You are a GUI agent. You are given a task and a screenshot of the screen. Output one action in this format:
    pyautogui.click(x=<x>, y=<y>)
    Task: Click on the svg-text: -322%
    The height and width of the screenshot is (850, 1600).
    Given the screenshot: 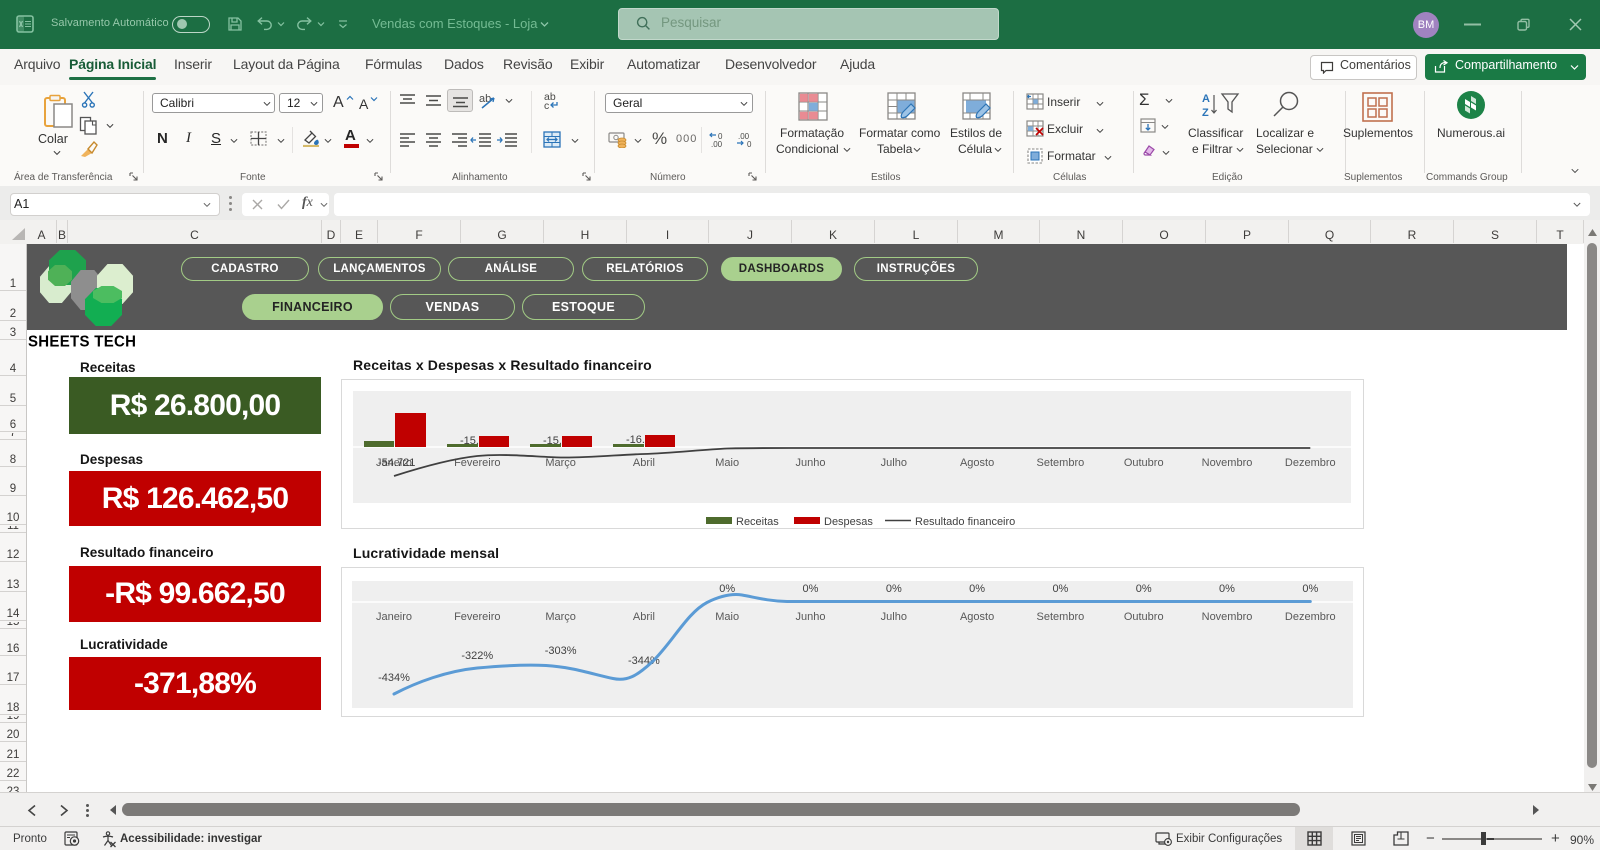 What is the action you would take?
    pyautogui.click(x=477, y=656)
    